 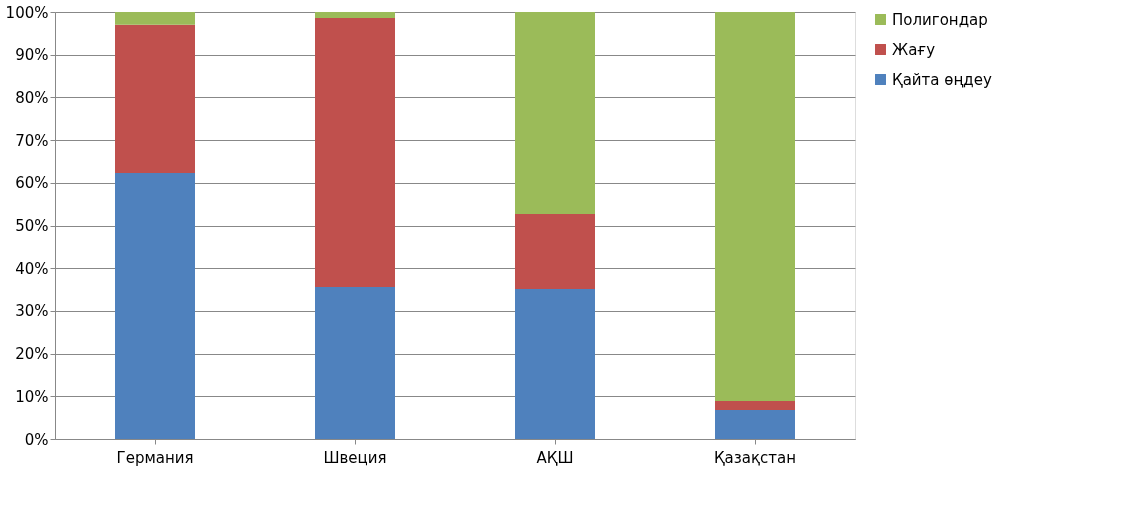 I want to click on y-tick-label: 80%, so click(x=32, y=97).